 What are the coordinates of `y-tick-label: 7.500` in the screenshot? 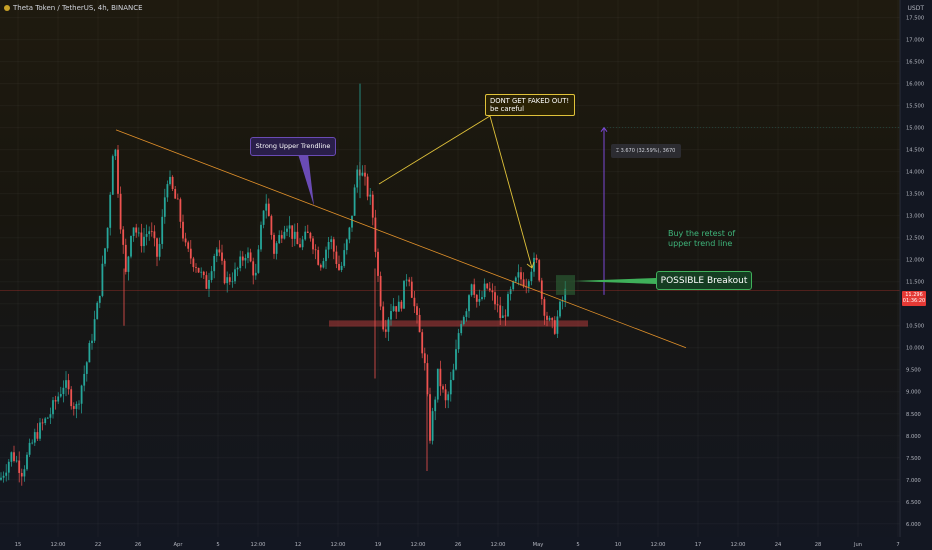 It's located at (913, 459).